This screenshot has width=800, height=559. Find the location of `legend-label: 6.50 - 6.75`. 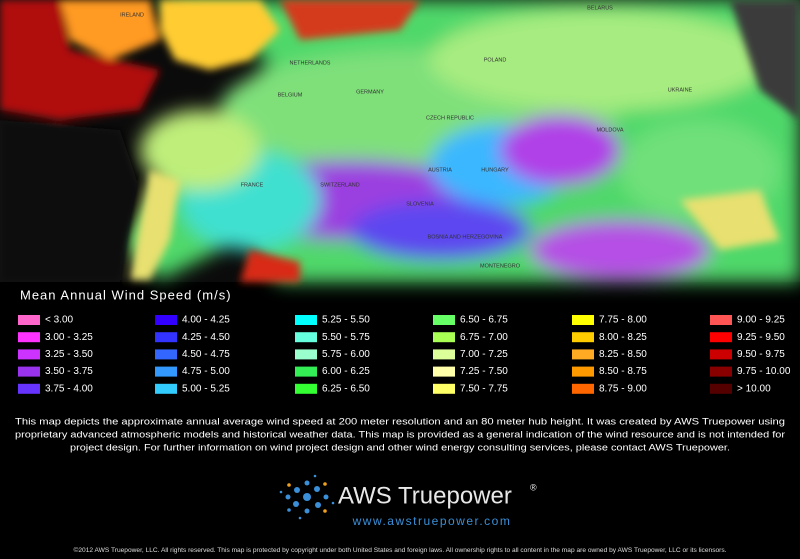

legend-label: 6.50 - 6.75 is located at coordinates (484, 320).